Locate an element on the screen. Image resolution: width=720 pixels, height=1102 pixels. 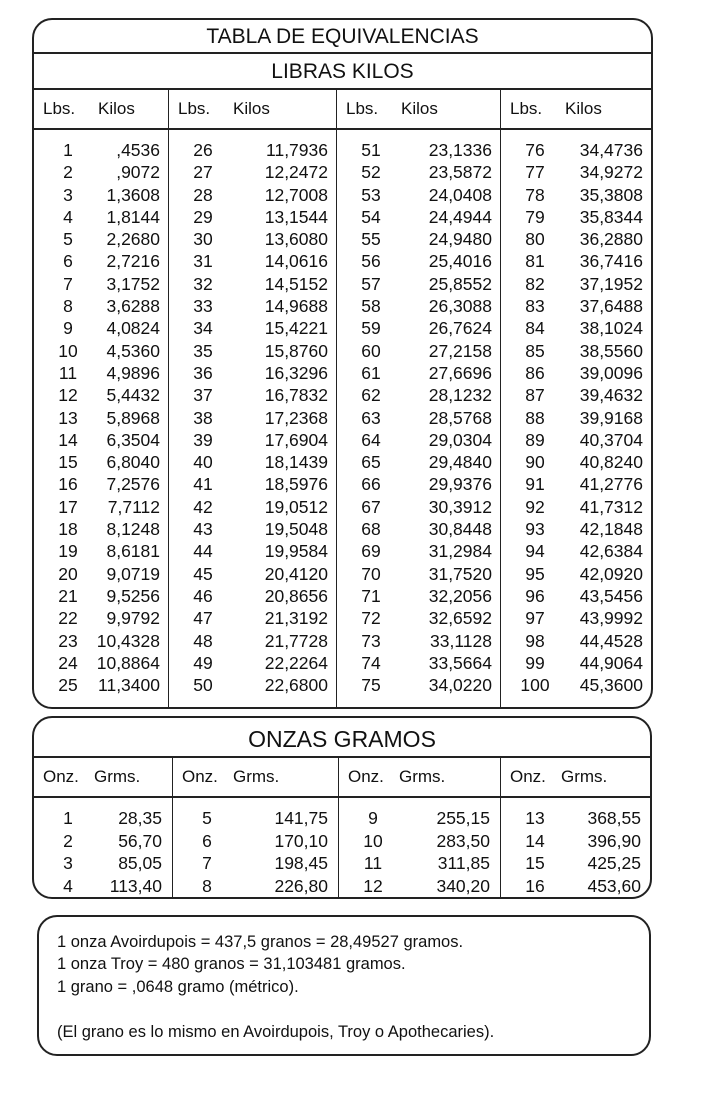
unit-value: 2 is located at coordinates (68, 172).